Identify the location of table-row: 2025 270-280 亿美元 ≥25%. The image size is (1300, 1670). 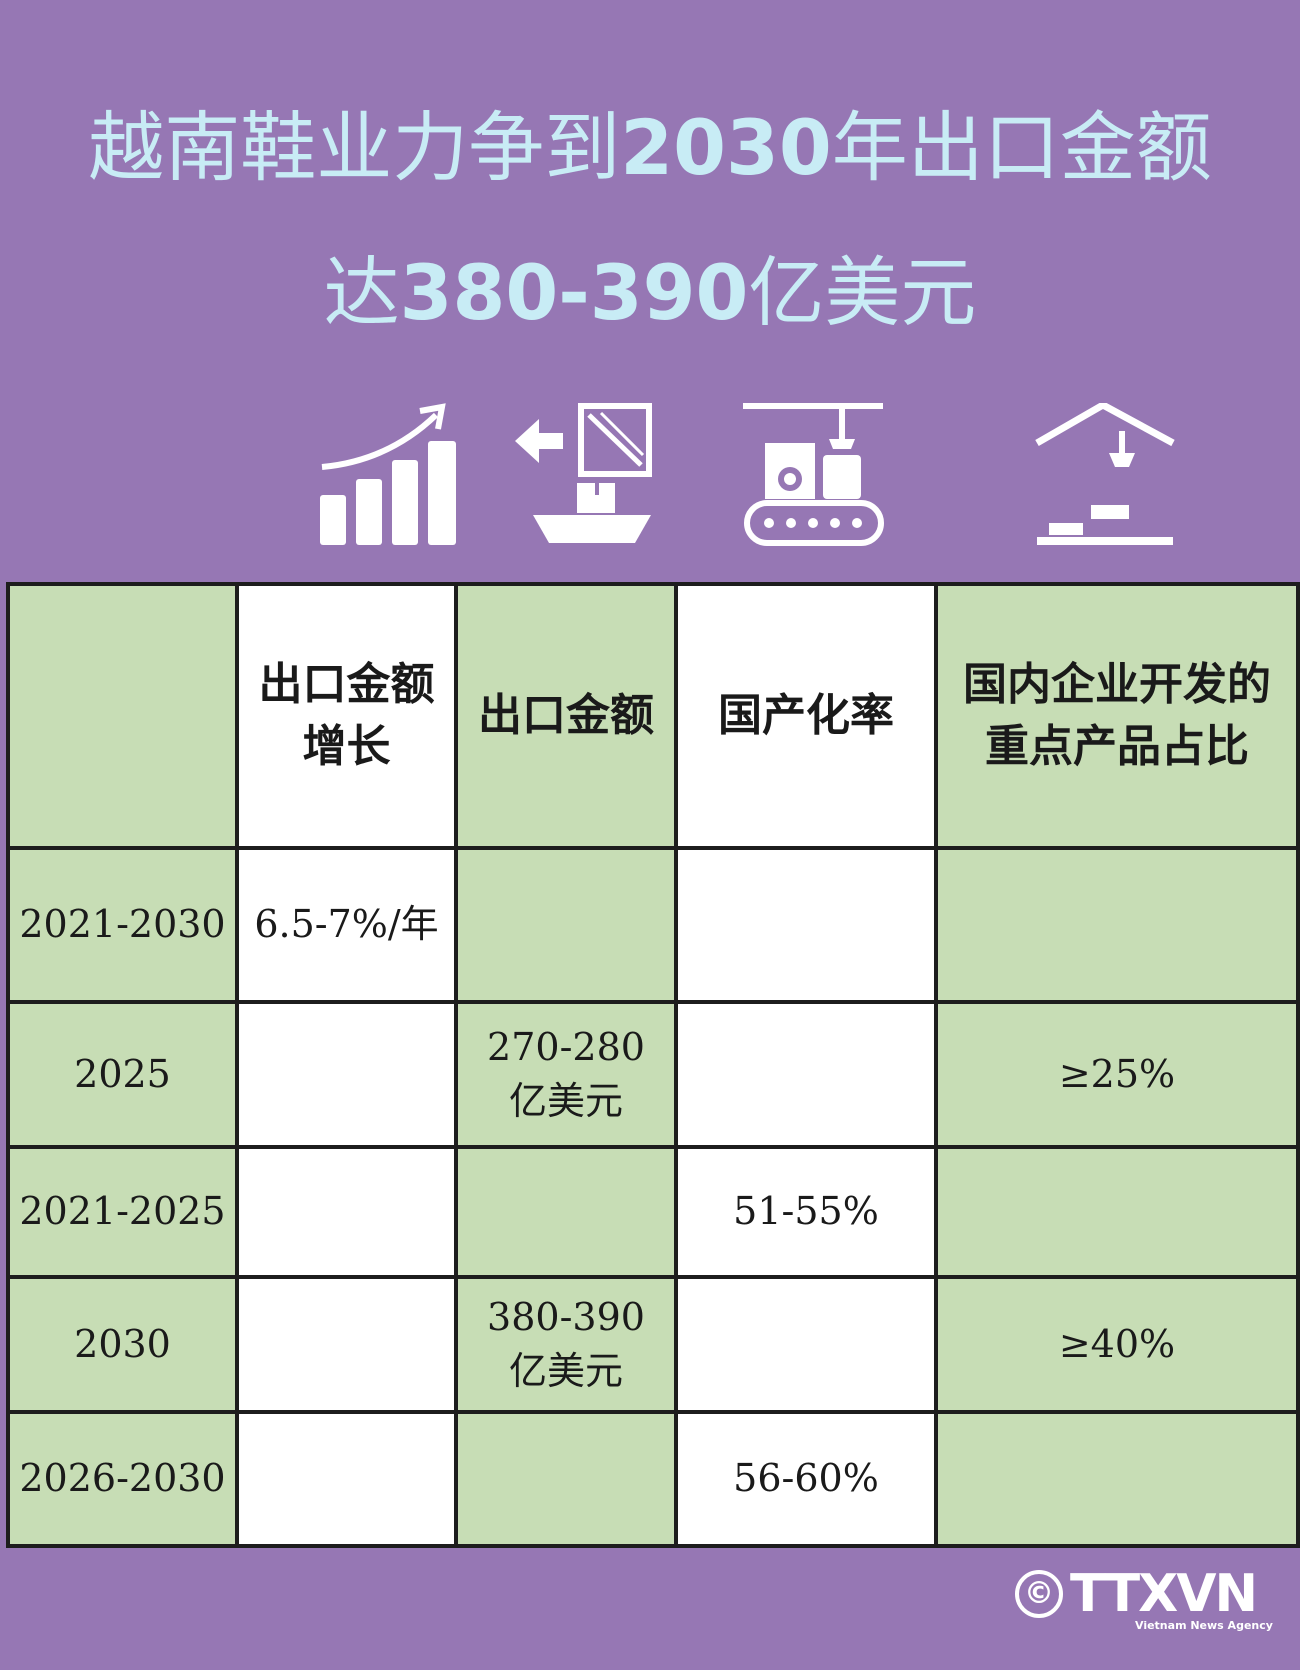
(653, 1074).